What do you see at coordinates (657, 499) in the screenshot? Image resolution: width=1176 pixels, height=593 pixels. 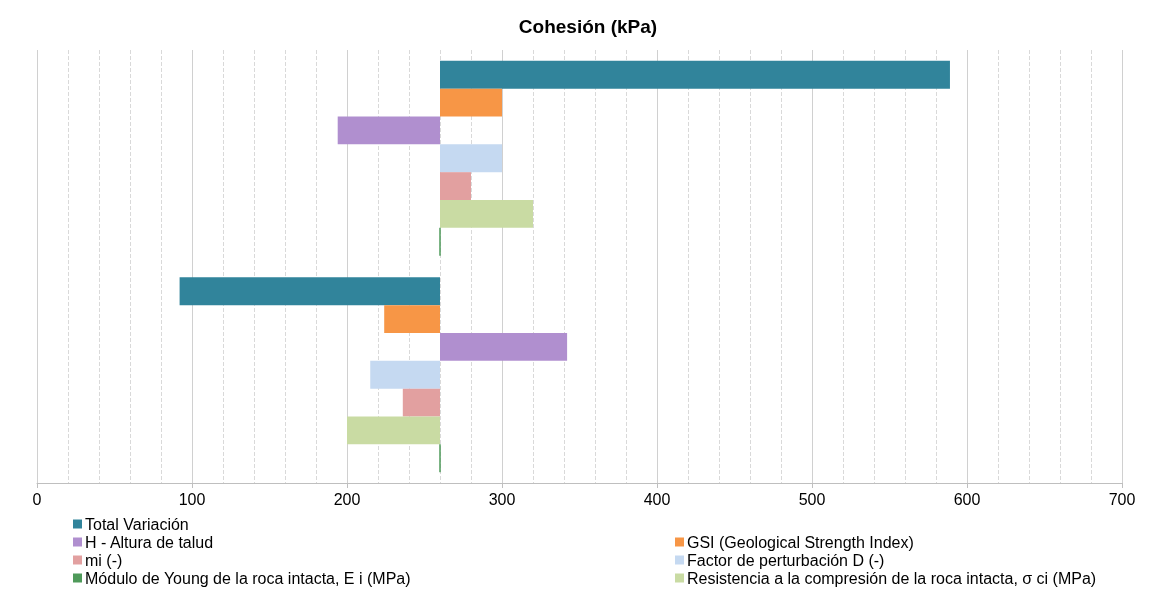 I see `x-tick-label: 400` at bounding box center [657, 499].